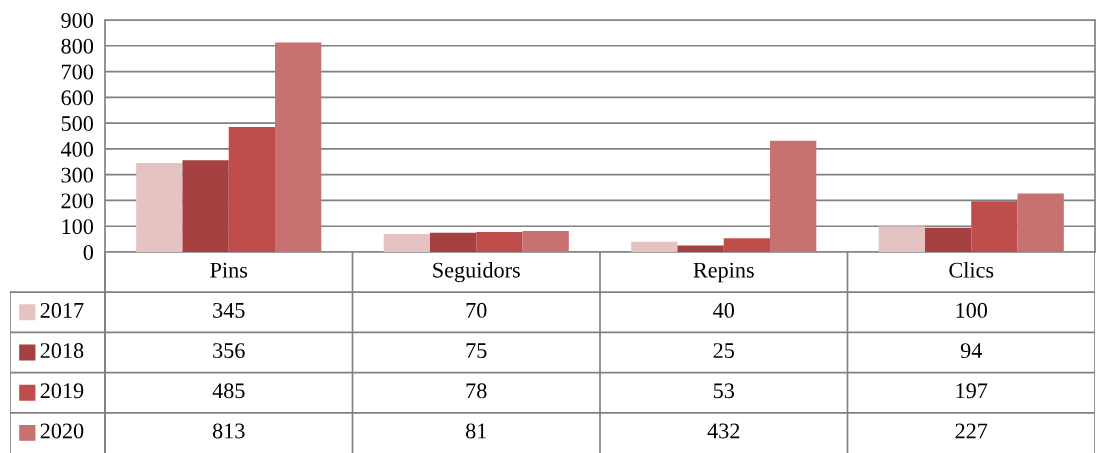  Describe the element at coordinates (228, 391) in the screenshot. I see `data-label: 485` at that location.